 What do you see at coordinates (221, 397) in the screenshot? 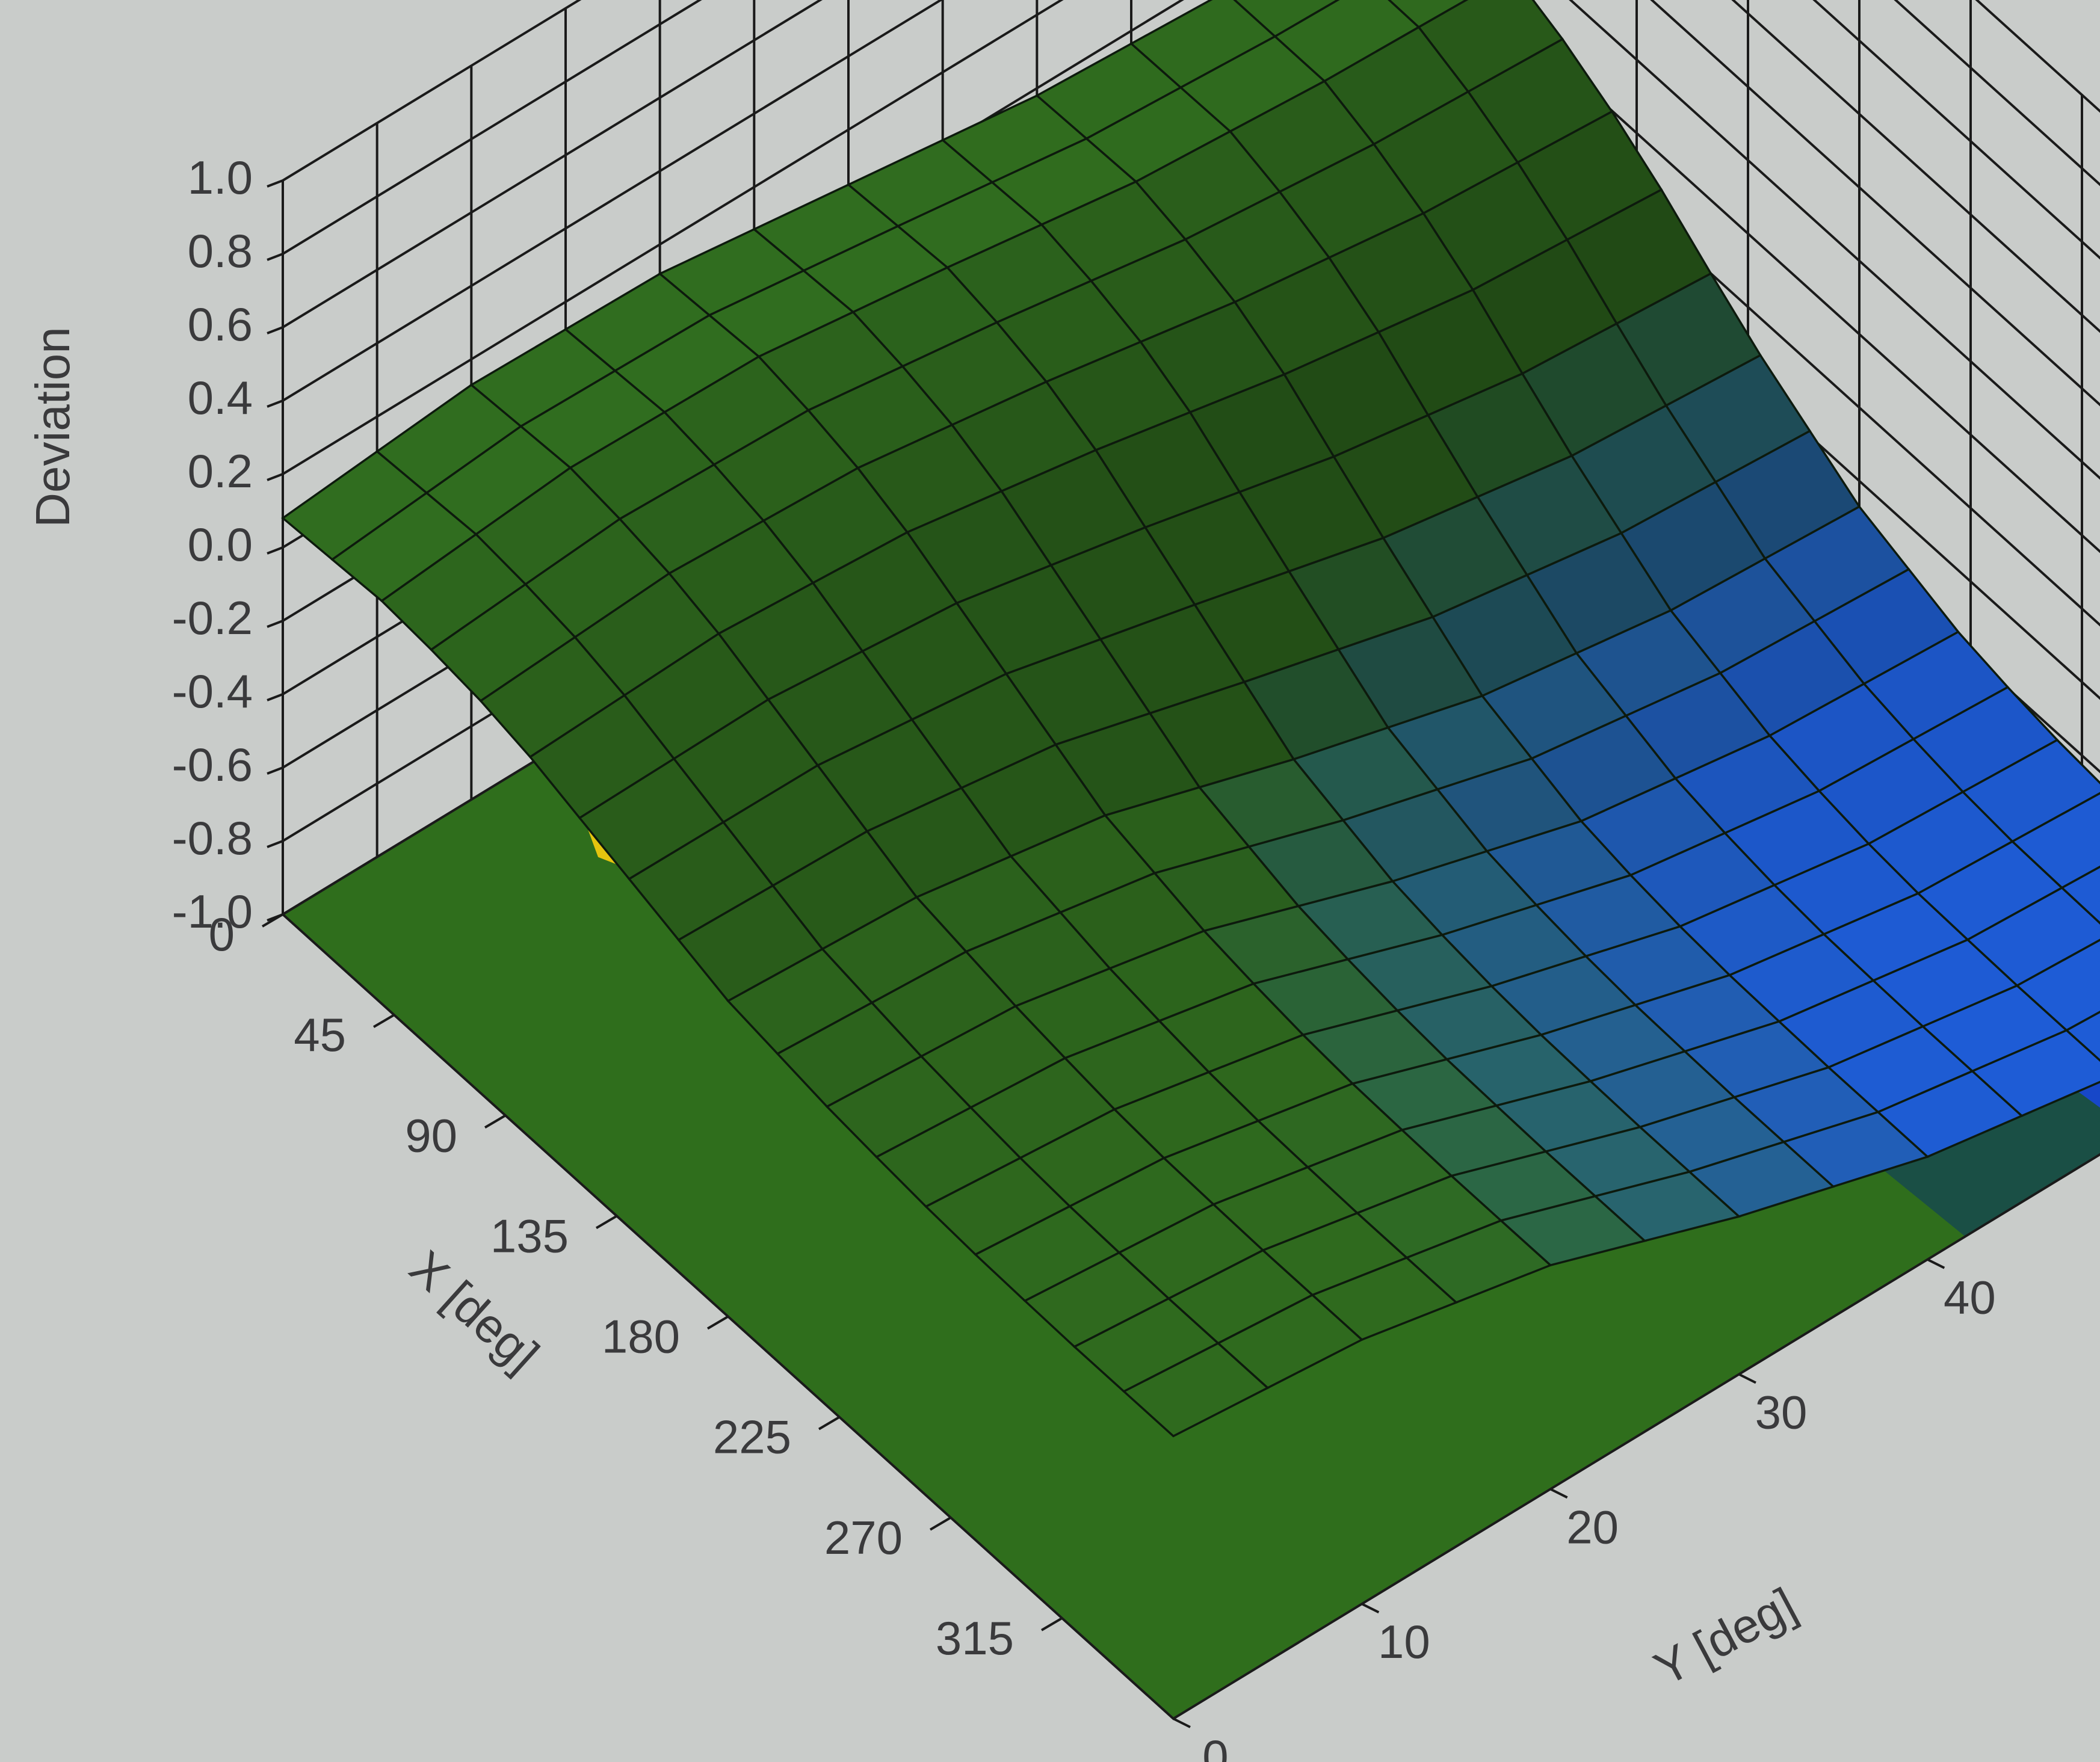
I see `z-tick-label: 0.4` at bounding box center [221, 397].